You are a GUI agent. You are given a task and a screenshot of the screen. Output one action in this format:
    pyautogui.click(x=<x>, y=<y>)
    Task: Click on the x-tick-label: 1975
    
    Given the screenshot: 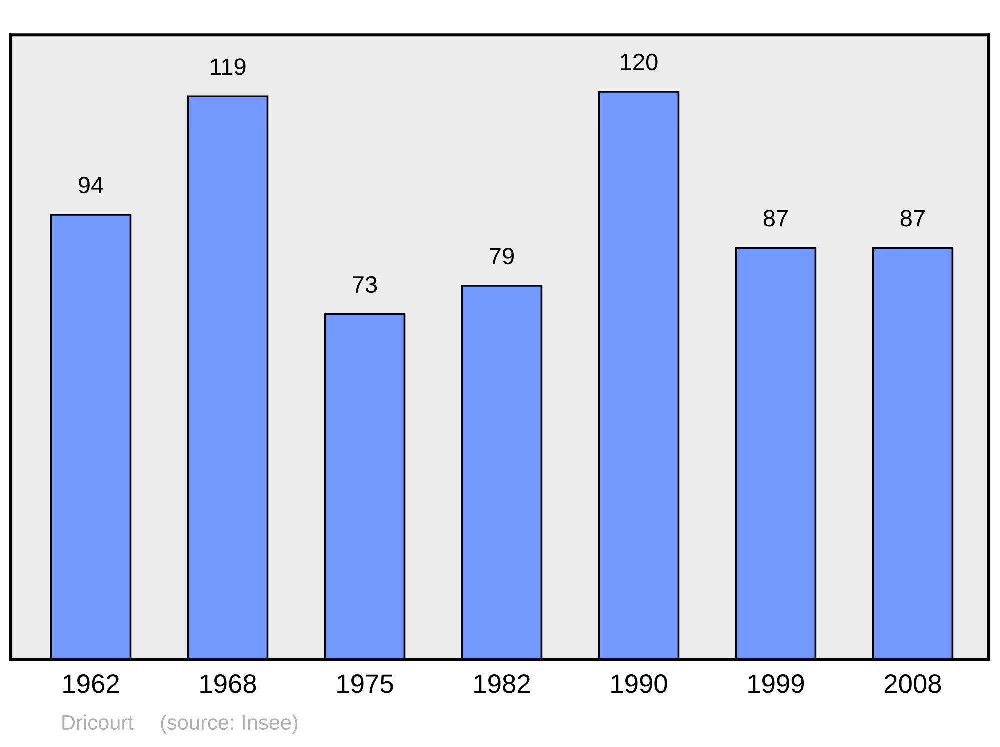 What is the action you would take?
    pyautogui.click(x=366, y=684)
    